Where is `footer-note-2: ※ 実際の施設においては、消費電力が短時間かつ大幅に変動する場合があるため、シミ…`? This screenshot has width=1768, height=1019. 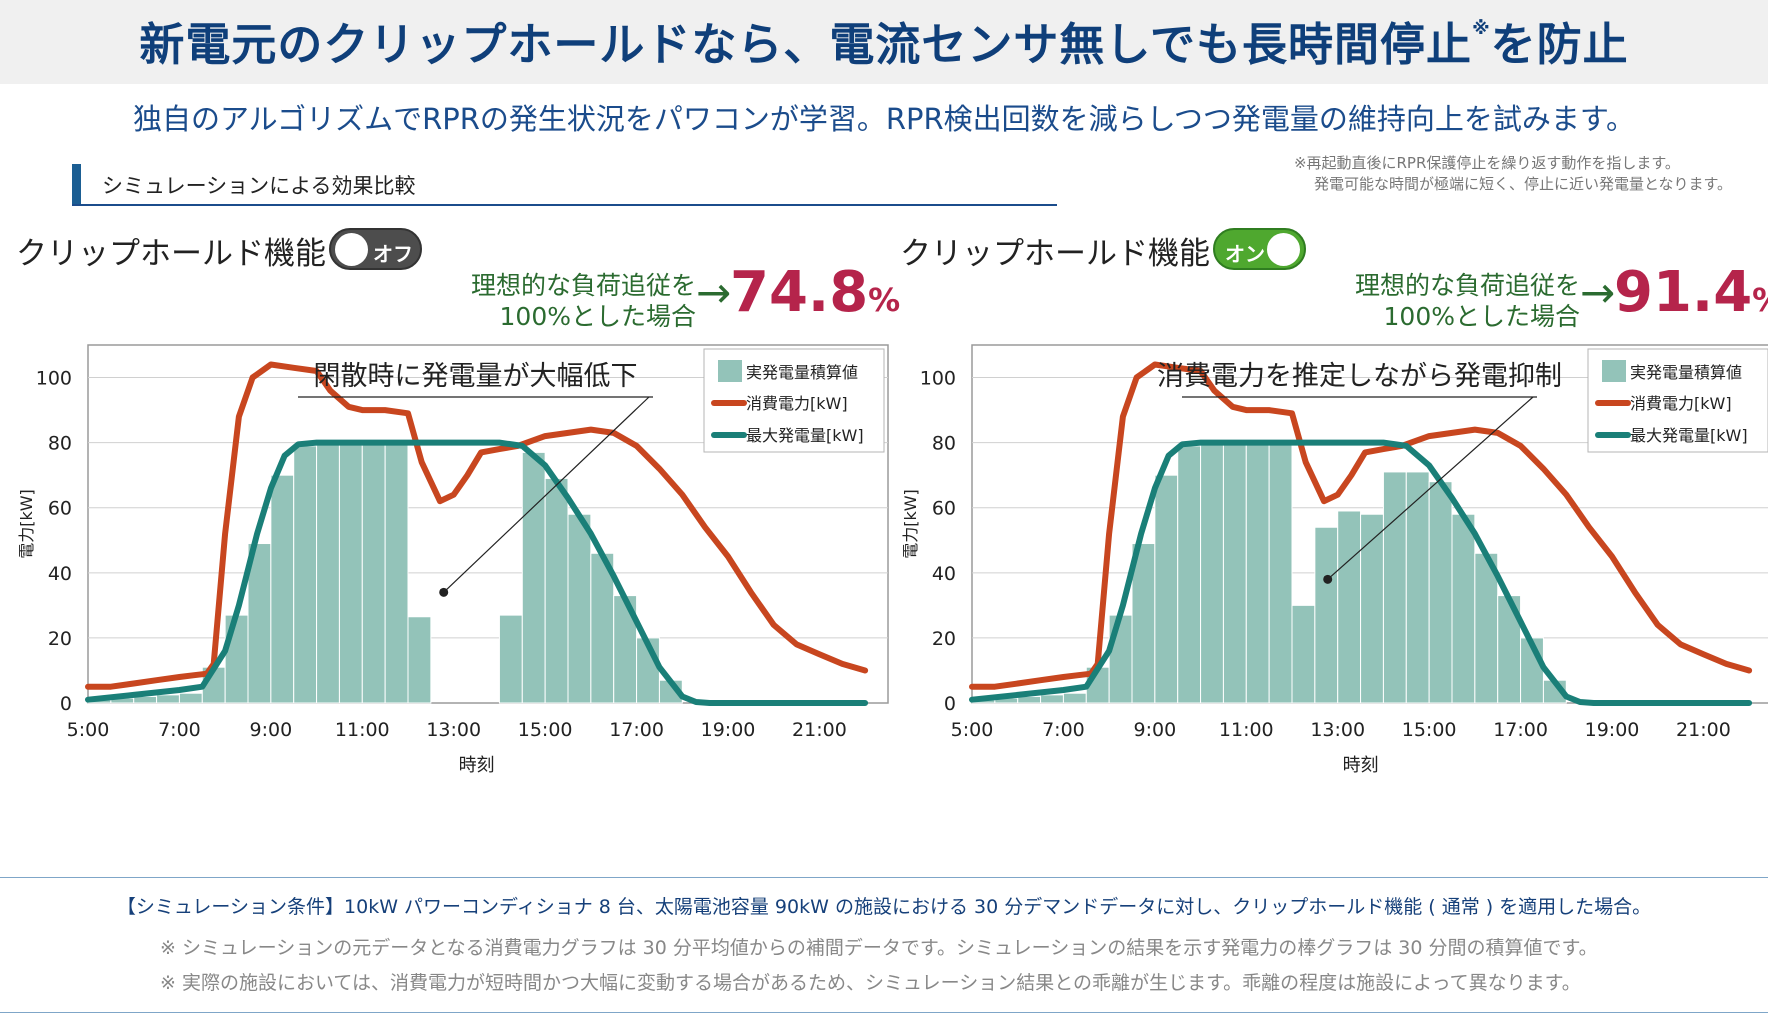
footer-note-2: ※ 実際の施設においては、消費電力が短時間かつ大幅に変動する場合があるため、シミ… is located at coordinates (870, 983).